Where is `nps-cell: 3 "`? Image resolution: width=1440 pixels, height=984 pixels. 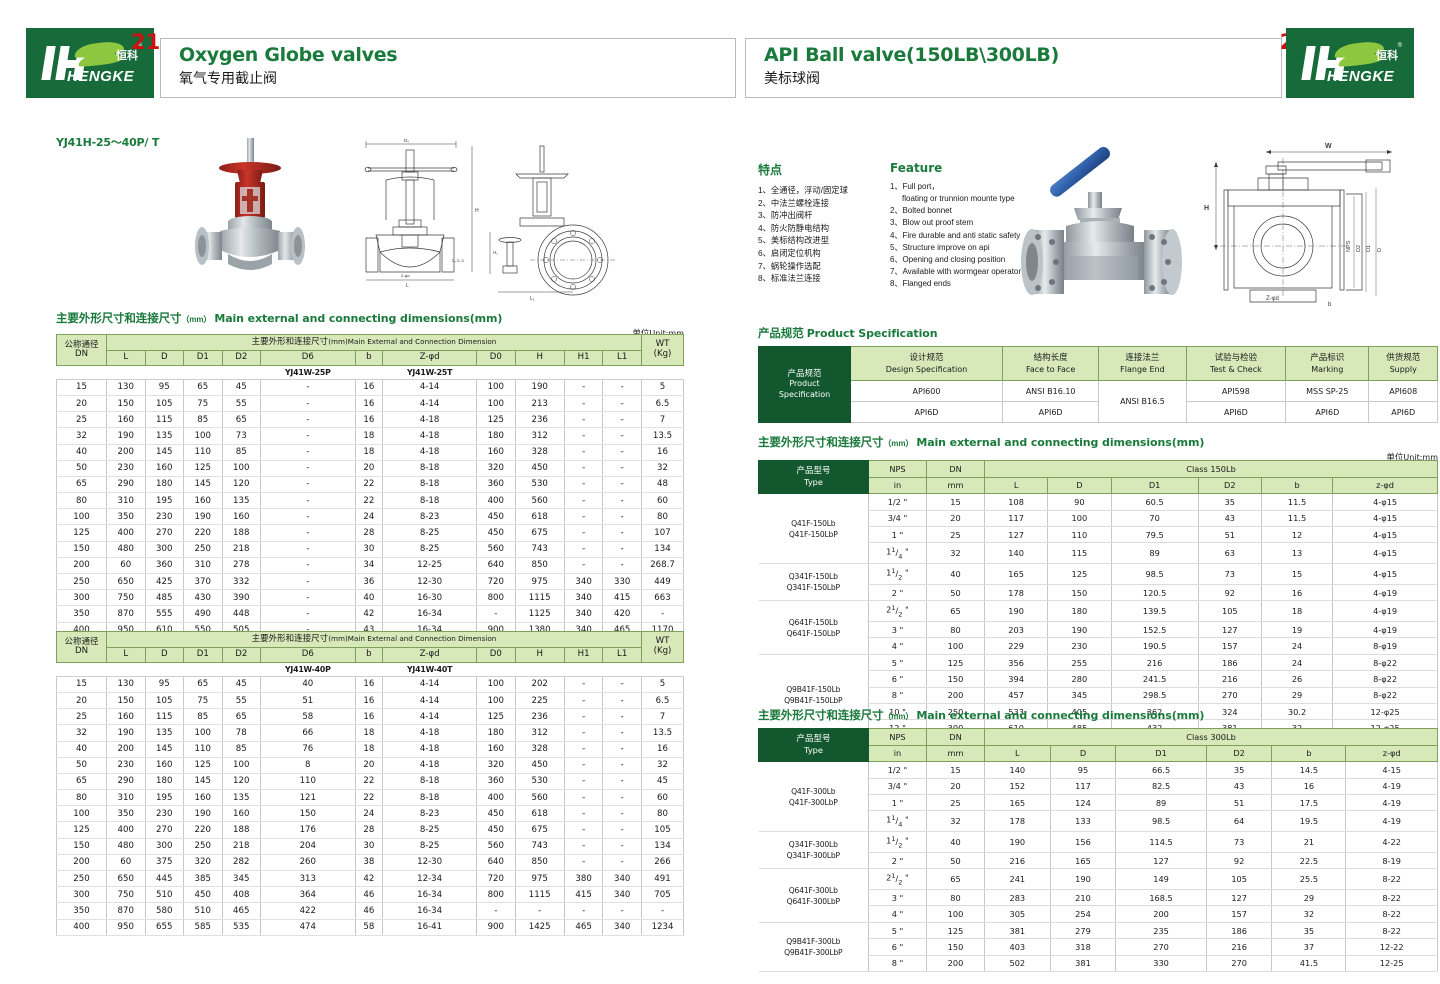
nps-cell: 3 " is located at coordinates (897, 630).